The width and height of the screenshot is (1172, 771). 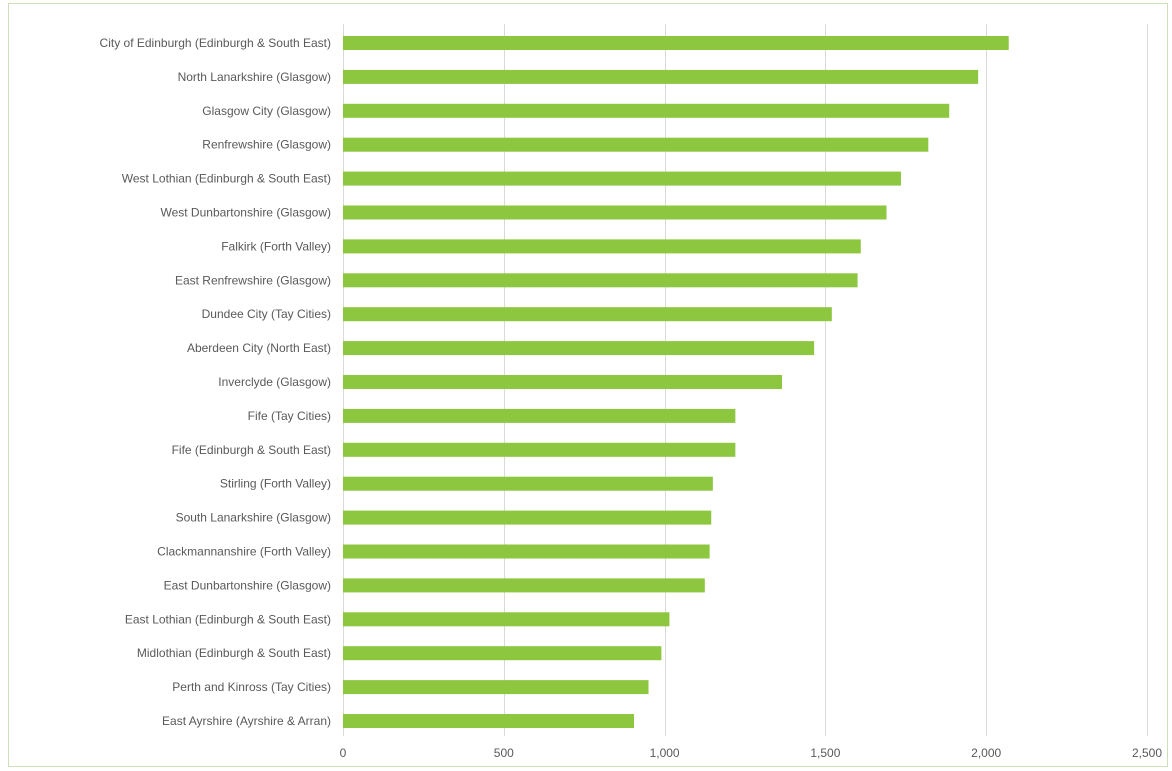 What do you see at coordinates (246, 721) in the screenshot?
I see `category-label: East Ayrshire (Ayrshire & Arran)` at bounding box center [246, 721].